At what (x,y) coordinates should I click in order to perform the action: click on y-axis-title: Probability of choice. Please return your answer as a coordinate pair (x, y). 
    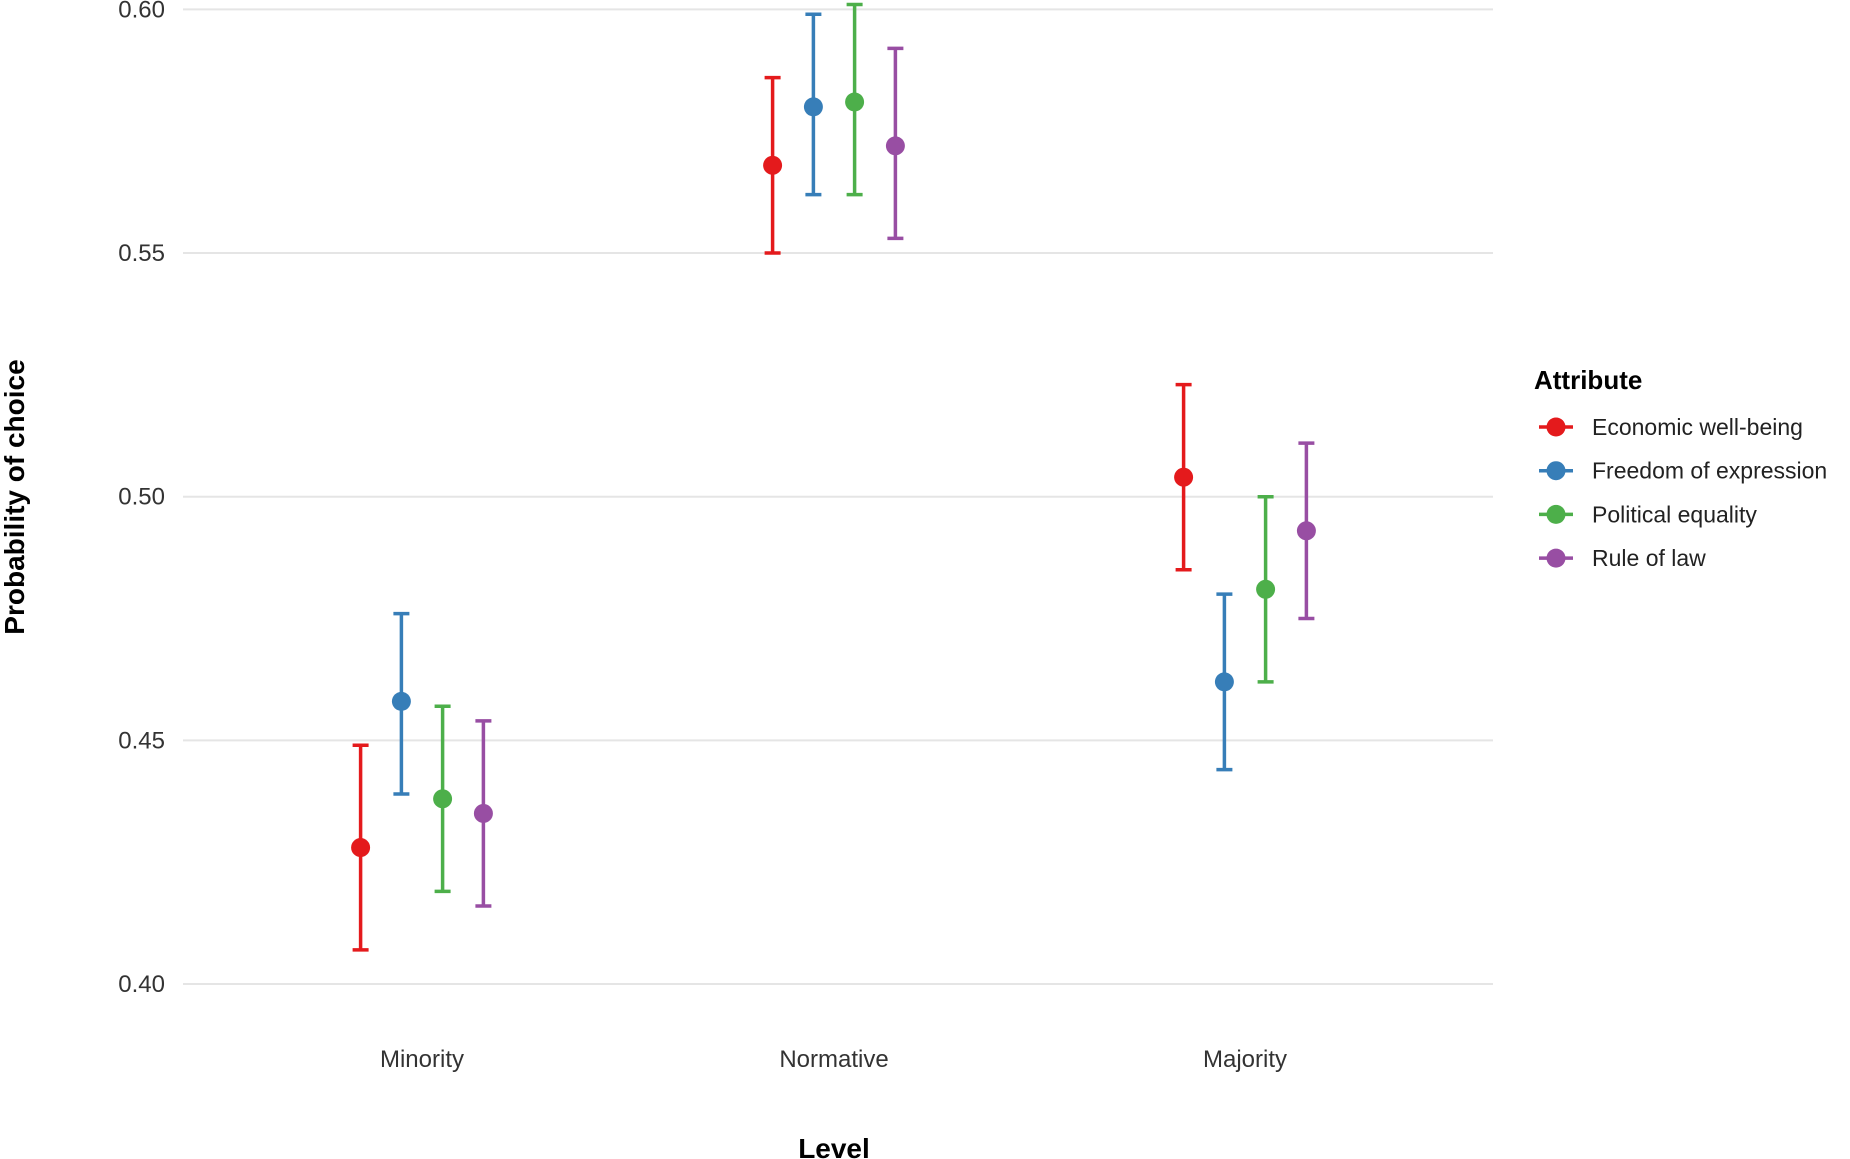
    Looking at the image, I should click on (15, 496).